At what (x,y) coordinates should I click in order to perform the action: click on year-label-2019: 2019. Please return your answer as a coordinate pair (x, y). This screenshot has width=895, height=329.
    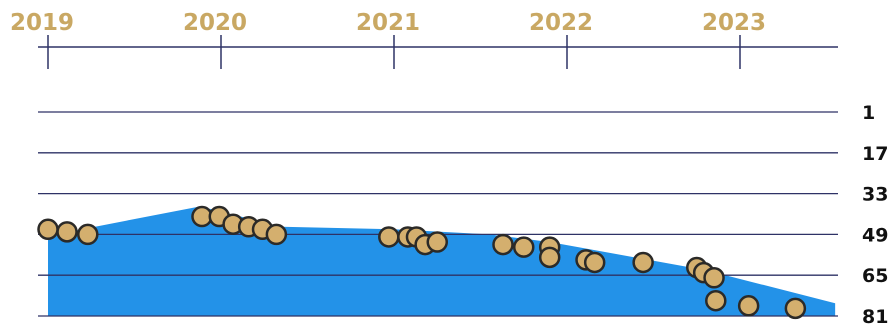
    Looking at the image, I should click on (42, 23).